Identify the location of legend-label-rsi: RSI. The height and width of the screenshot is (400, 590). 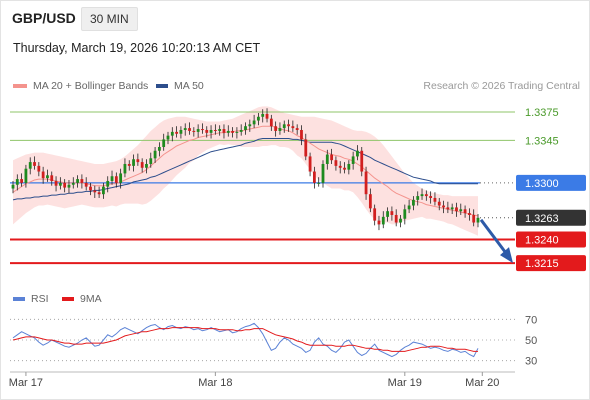
(40, 299).